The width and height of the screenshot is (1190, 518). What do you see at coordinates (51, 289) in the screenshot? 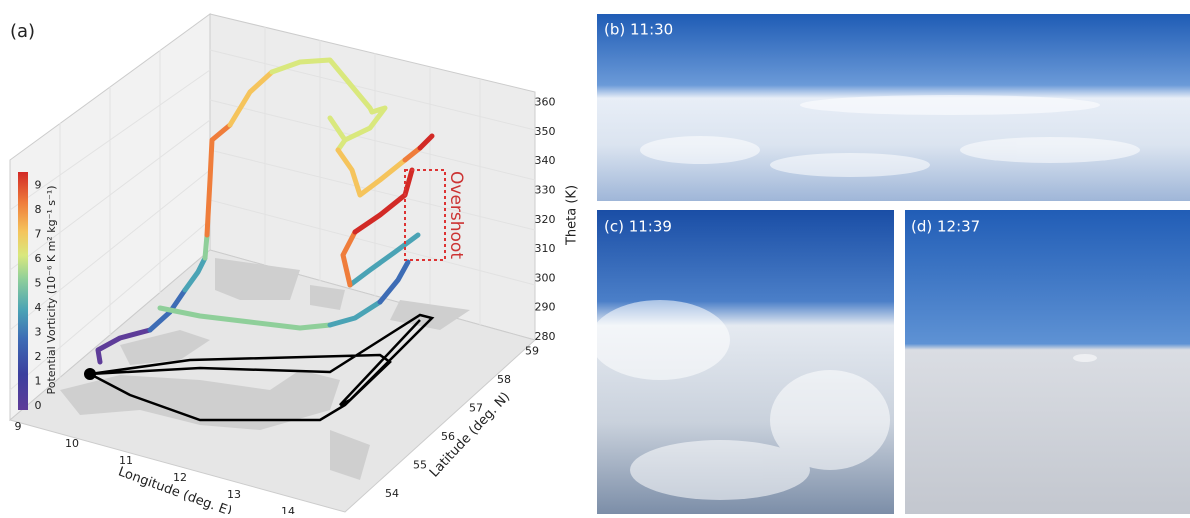
I see `colorbar-label: Potential Vorticity (10⁻⁶ K m² kg⁻¹ s⁻¹)` at bounding box center [51, 289].